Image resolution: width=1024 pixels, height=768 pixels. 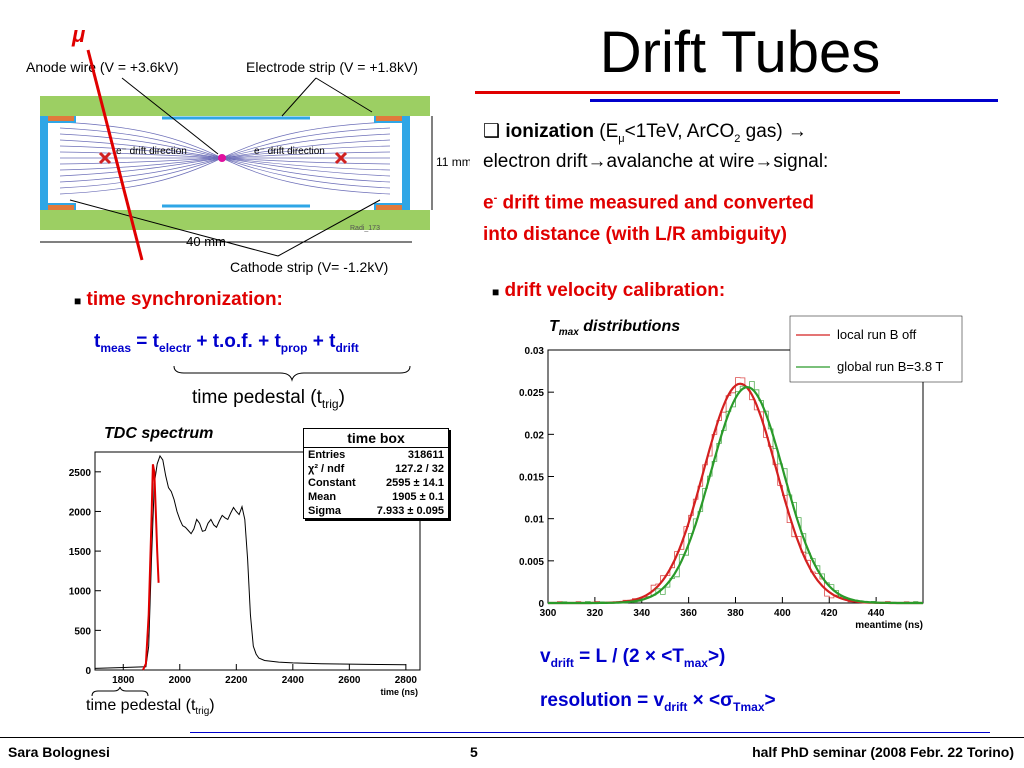 I want to click on ionization-line1: ❑ ionization (Eμ<1TeV, ArCO2 gas) →, so click(x=645, y=133).